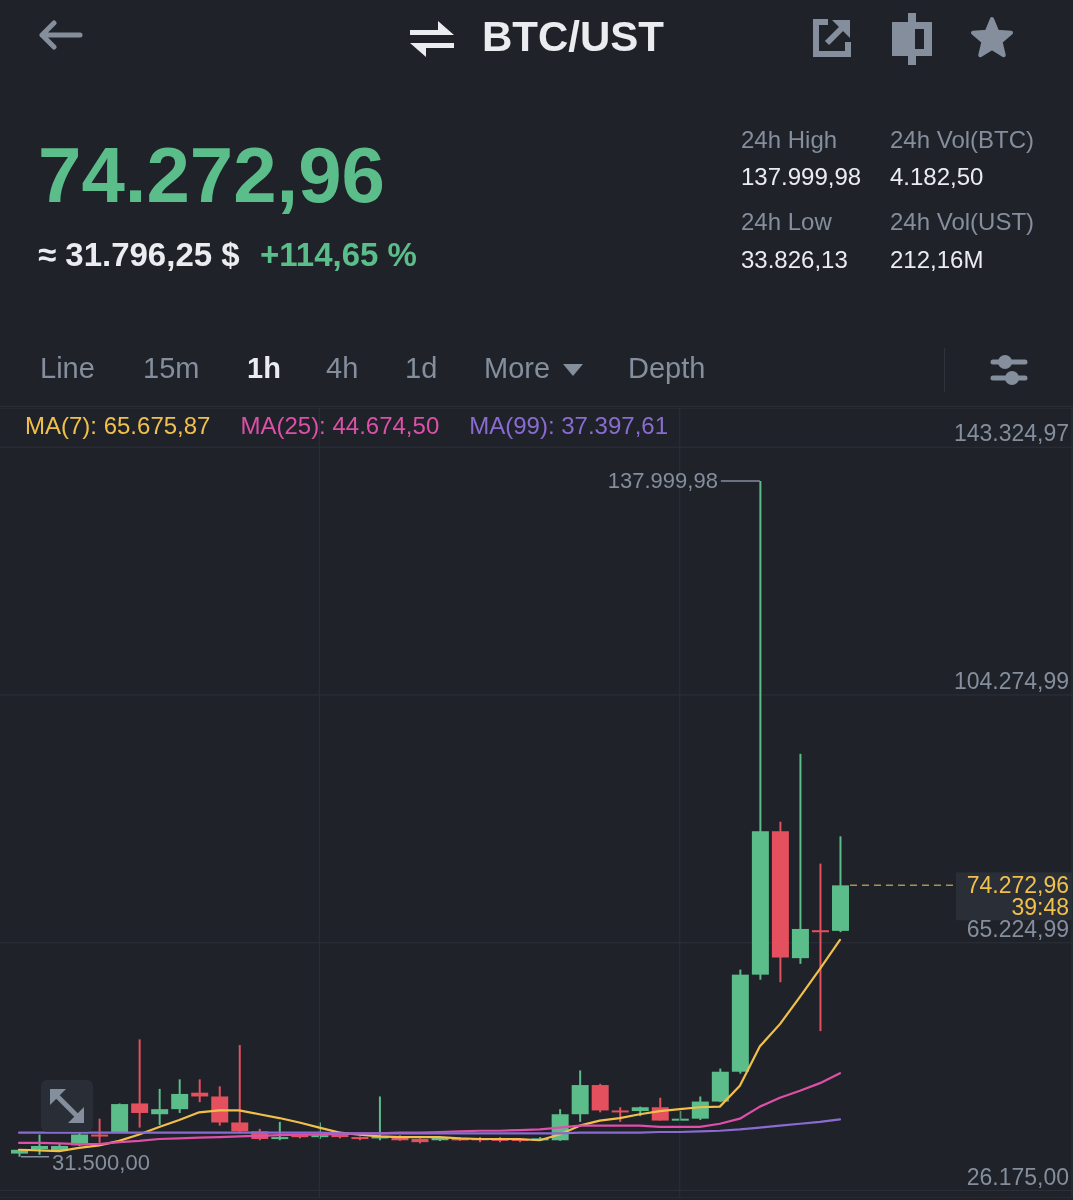 This screenshot has width=1073, height=1200. Describe the element at coordinates (67, 369) in the screenshot. I see `text: Line` at that location.